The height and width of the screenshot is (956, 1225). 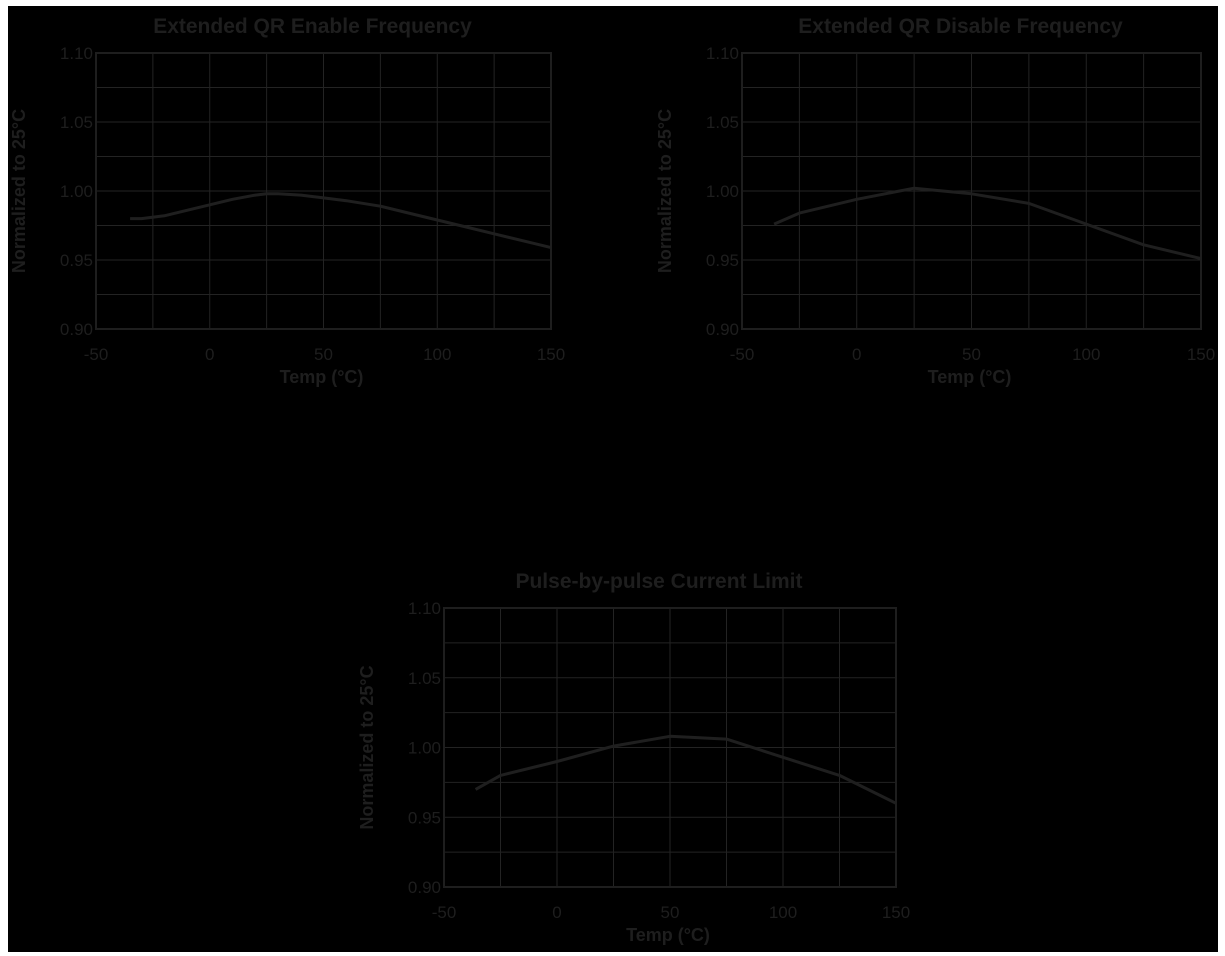 What do you see at coordinates (960, 26) in the screenshot?
I see `chart-title: Extended QR Disable Frequency` at bounding box center [960, 26].